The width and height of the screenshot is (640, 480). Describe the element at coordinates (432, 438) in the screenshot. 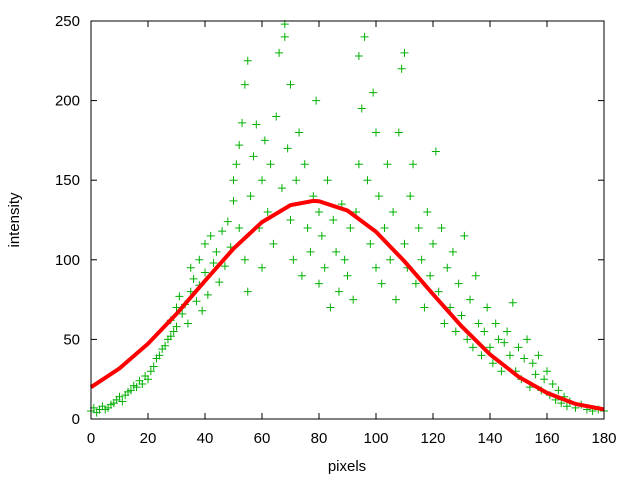

I see `x-tick-label: 120` at that location.